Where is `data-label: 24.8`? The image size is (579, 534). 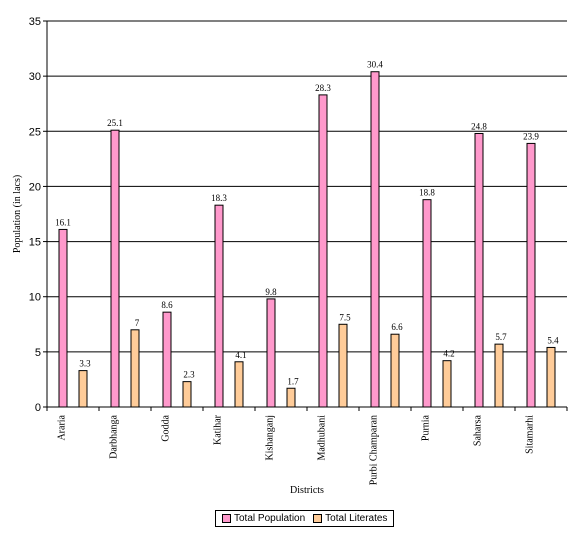
data-label: 24.8 is located at coordinates (479, 126).